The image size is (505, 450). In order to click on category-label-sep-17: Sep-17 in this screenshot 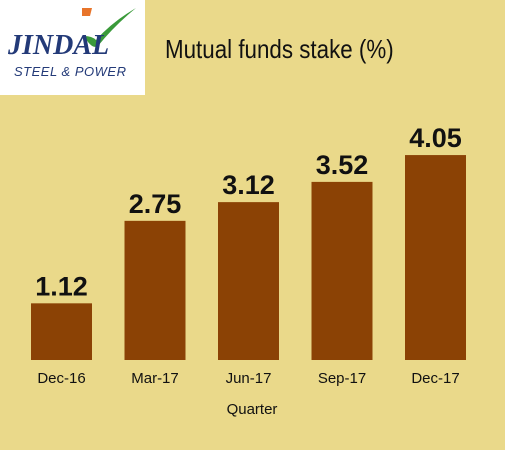, I will do `click(342, 378)`.